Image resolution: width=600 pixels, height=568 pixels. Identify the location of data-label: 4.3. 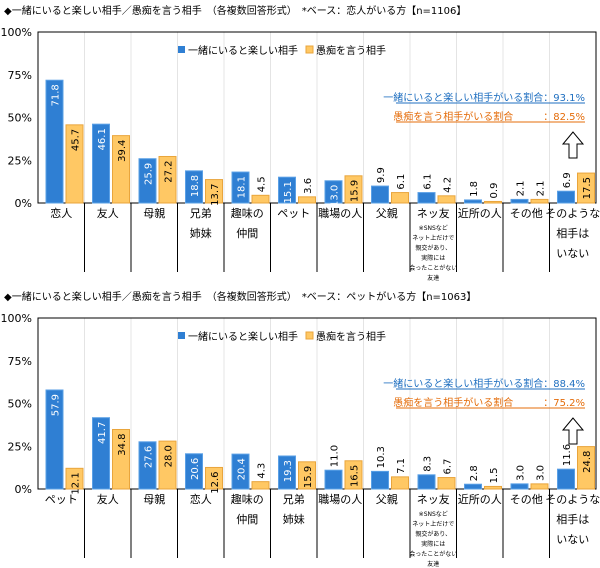
(262, 471).